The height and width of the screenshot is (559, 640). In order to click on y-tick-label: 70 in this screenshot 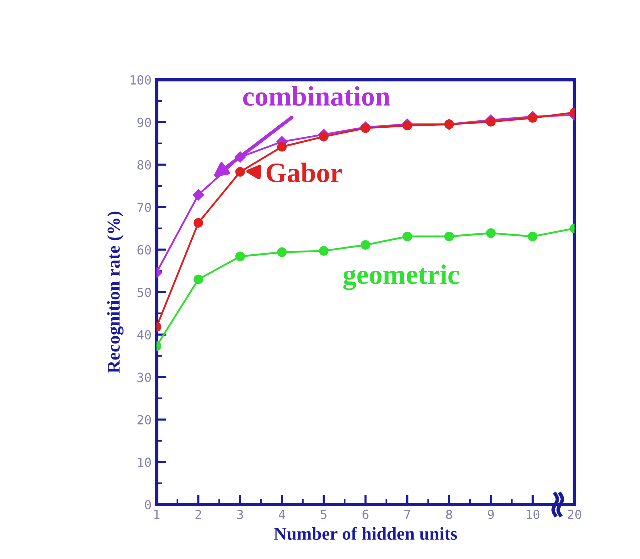, I will do `click(145, 207)`.